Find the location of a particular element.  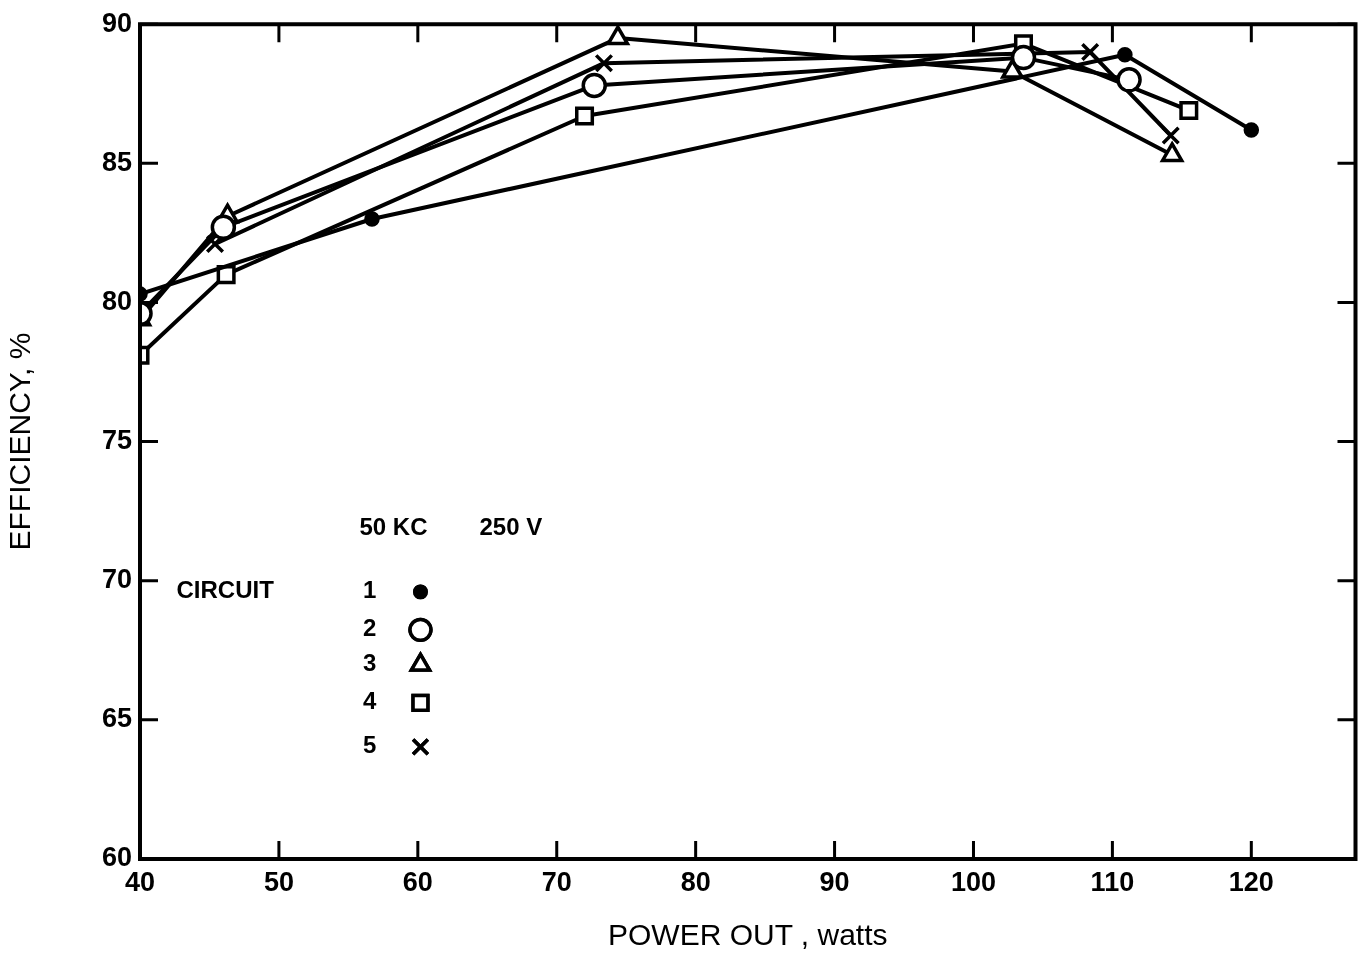

x-tick-label: 110 is located at coordinates (1112, 881).